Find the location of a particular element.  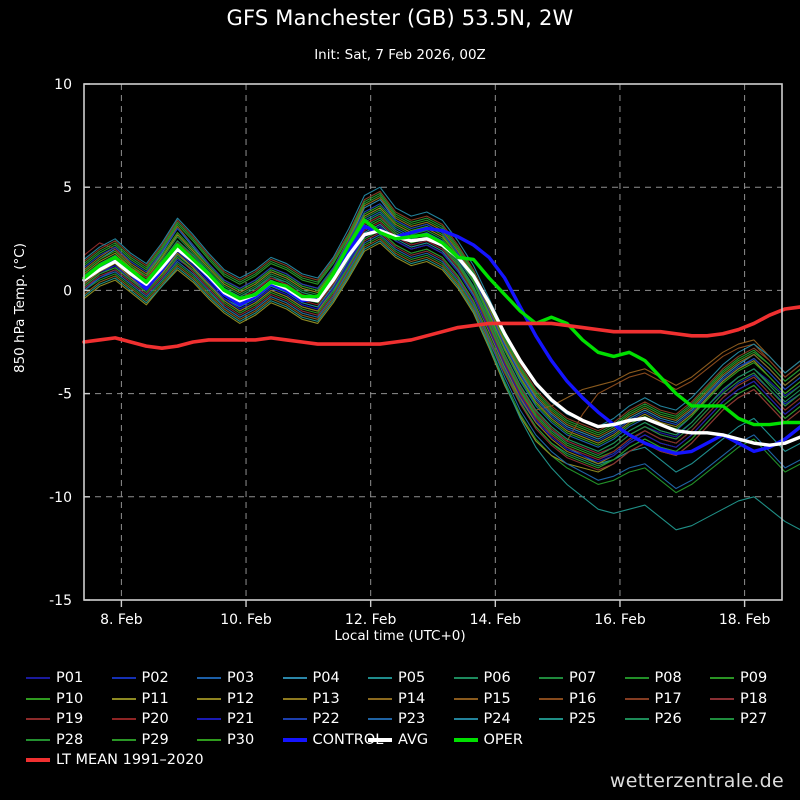

legend-item-p26: P26 is located at coordinates (667, 719).